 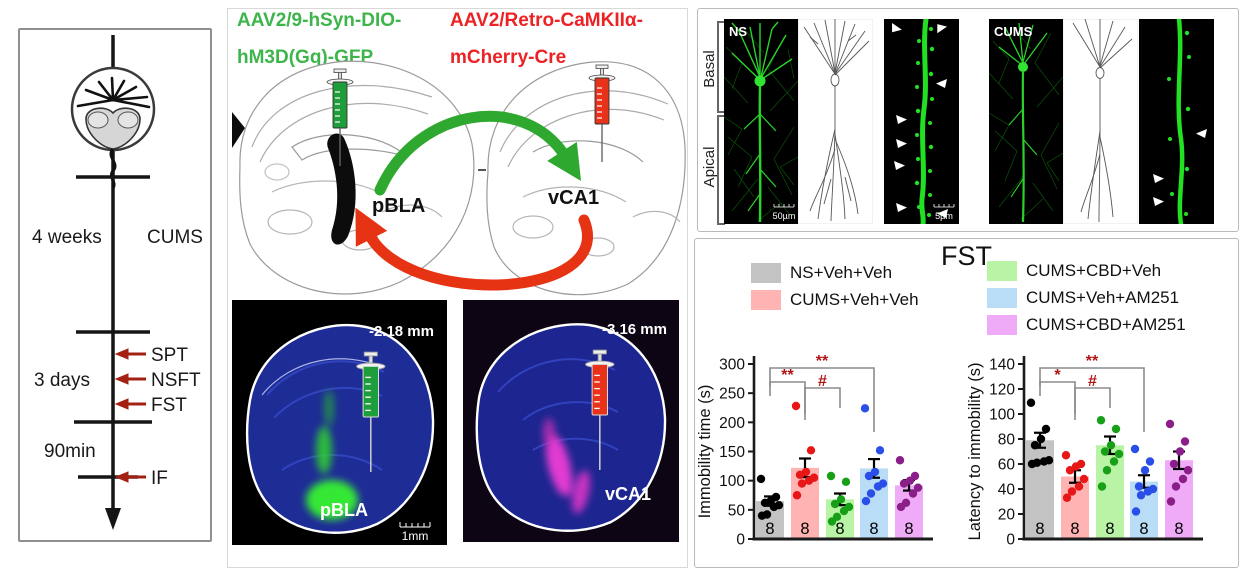 What do you see at coordinates (944, 216) in the screenshot?
I see `scalebar-5um-label: 5µm` at bounding box center [944, 216].